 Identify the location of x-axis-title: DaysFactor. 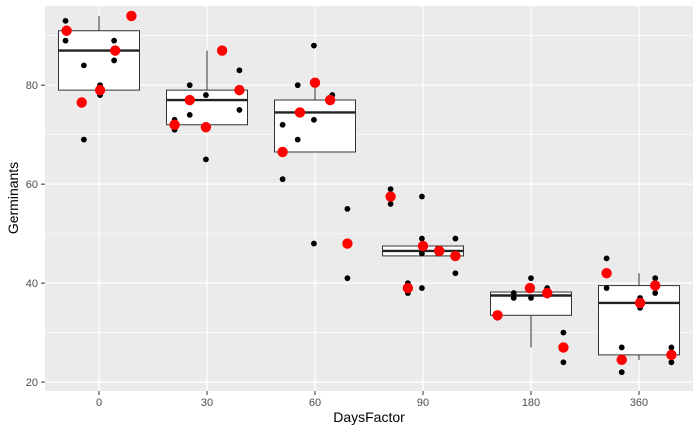
(369, 417).